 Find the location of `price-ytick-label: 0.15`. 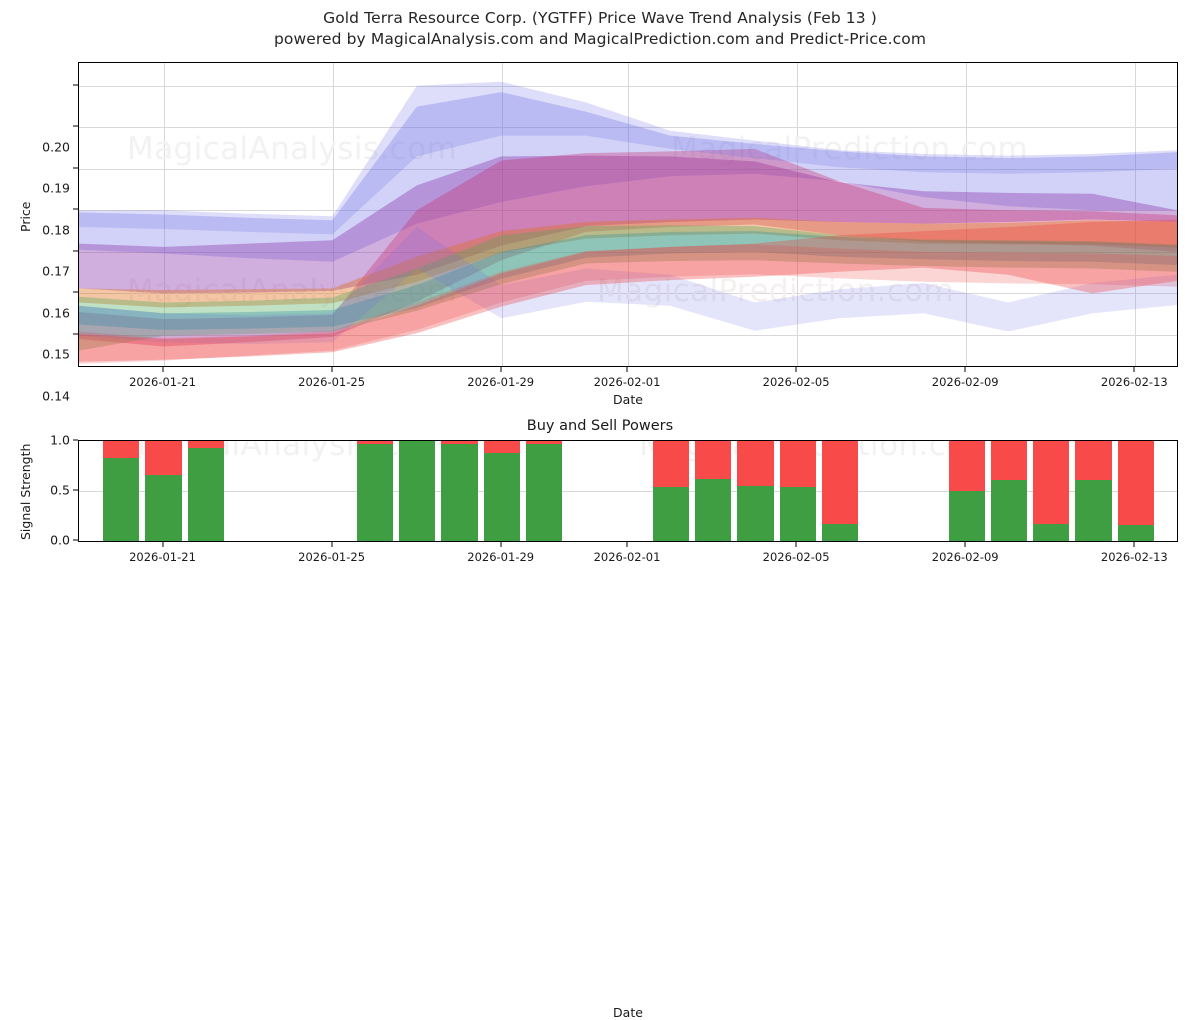

price-ytick-label: 0.15 is located at coordinates (56, 354).